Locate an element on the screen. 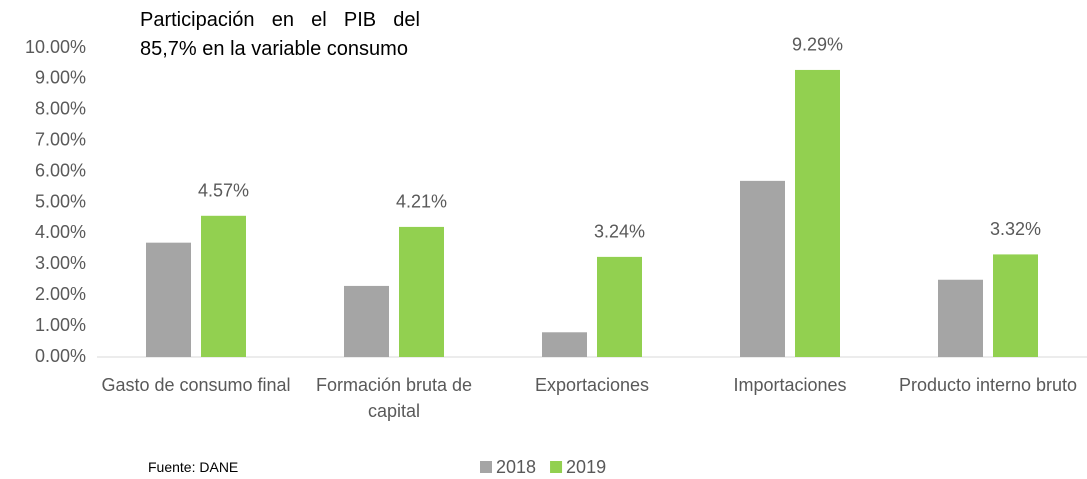 This screenshot has height=479, width=1087. data-label: 4.57% is located at coordinates (223, 191).